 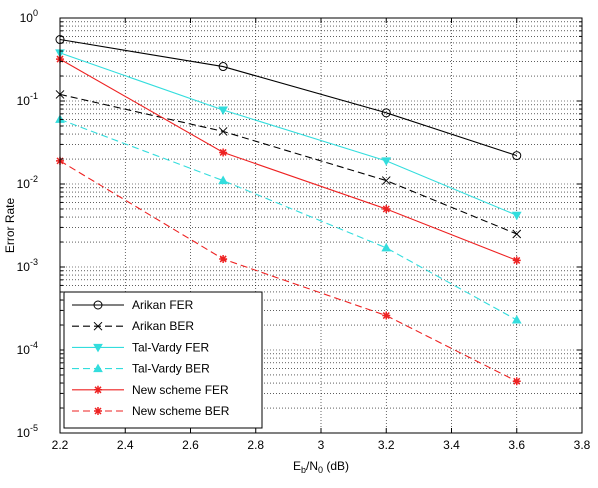 What do you see at coordinates (10, 226) in the screenshot?
I see `y-axis-label: Error Rate` at bounding box center [10, 226].